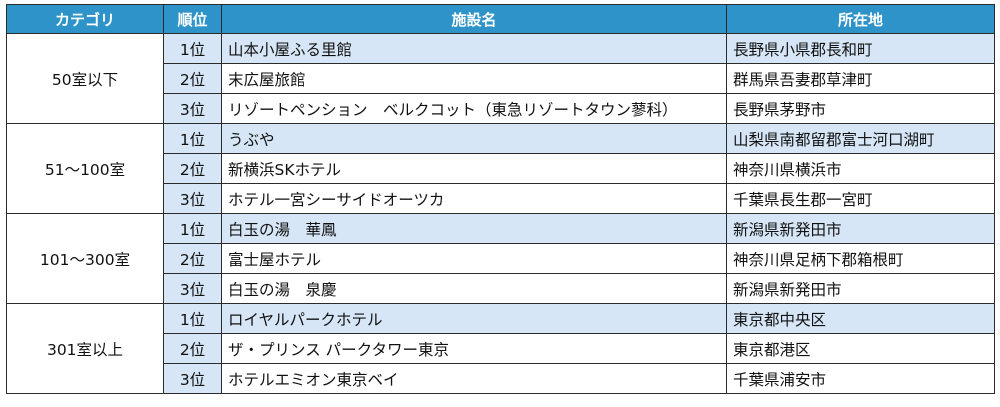  I want to click on header-location: 所在地, so click(860, 19).